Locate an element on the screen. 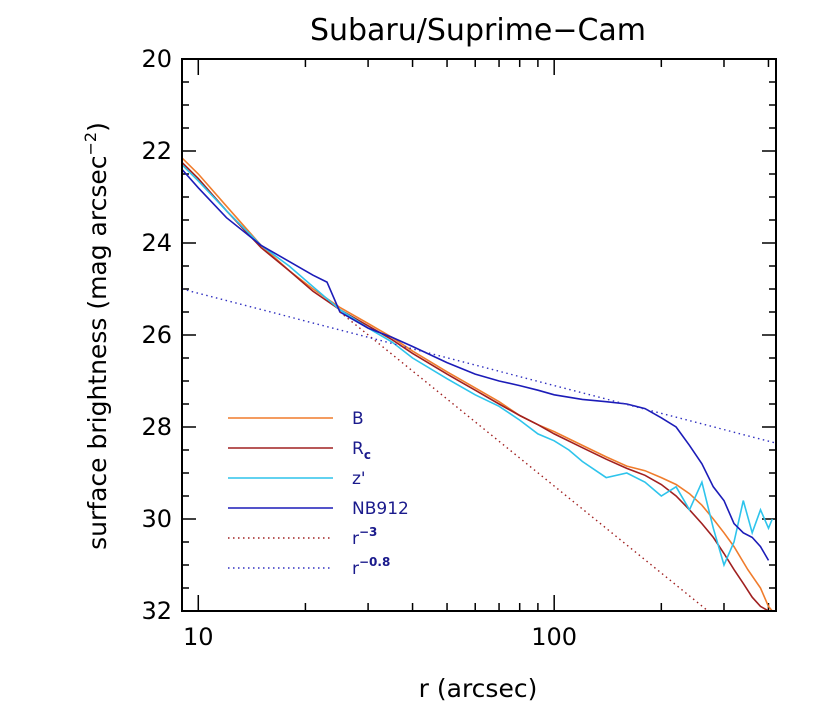 The height and width of the screenshot is (727, 830). legend-label: r−0.8 is located at coordinates (371, 567).